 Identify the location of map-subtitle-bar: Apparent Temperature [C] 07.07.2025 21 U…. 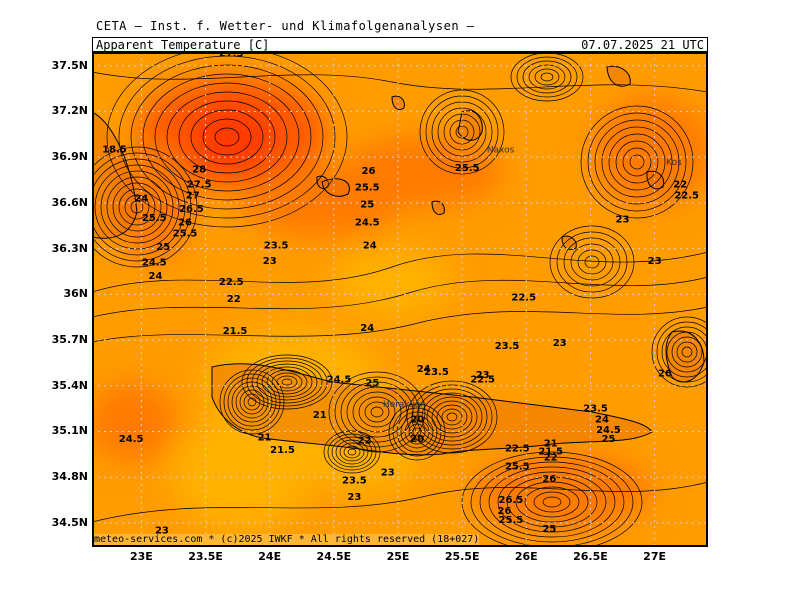
(400, 44).